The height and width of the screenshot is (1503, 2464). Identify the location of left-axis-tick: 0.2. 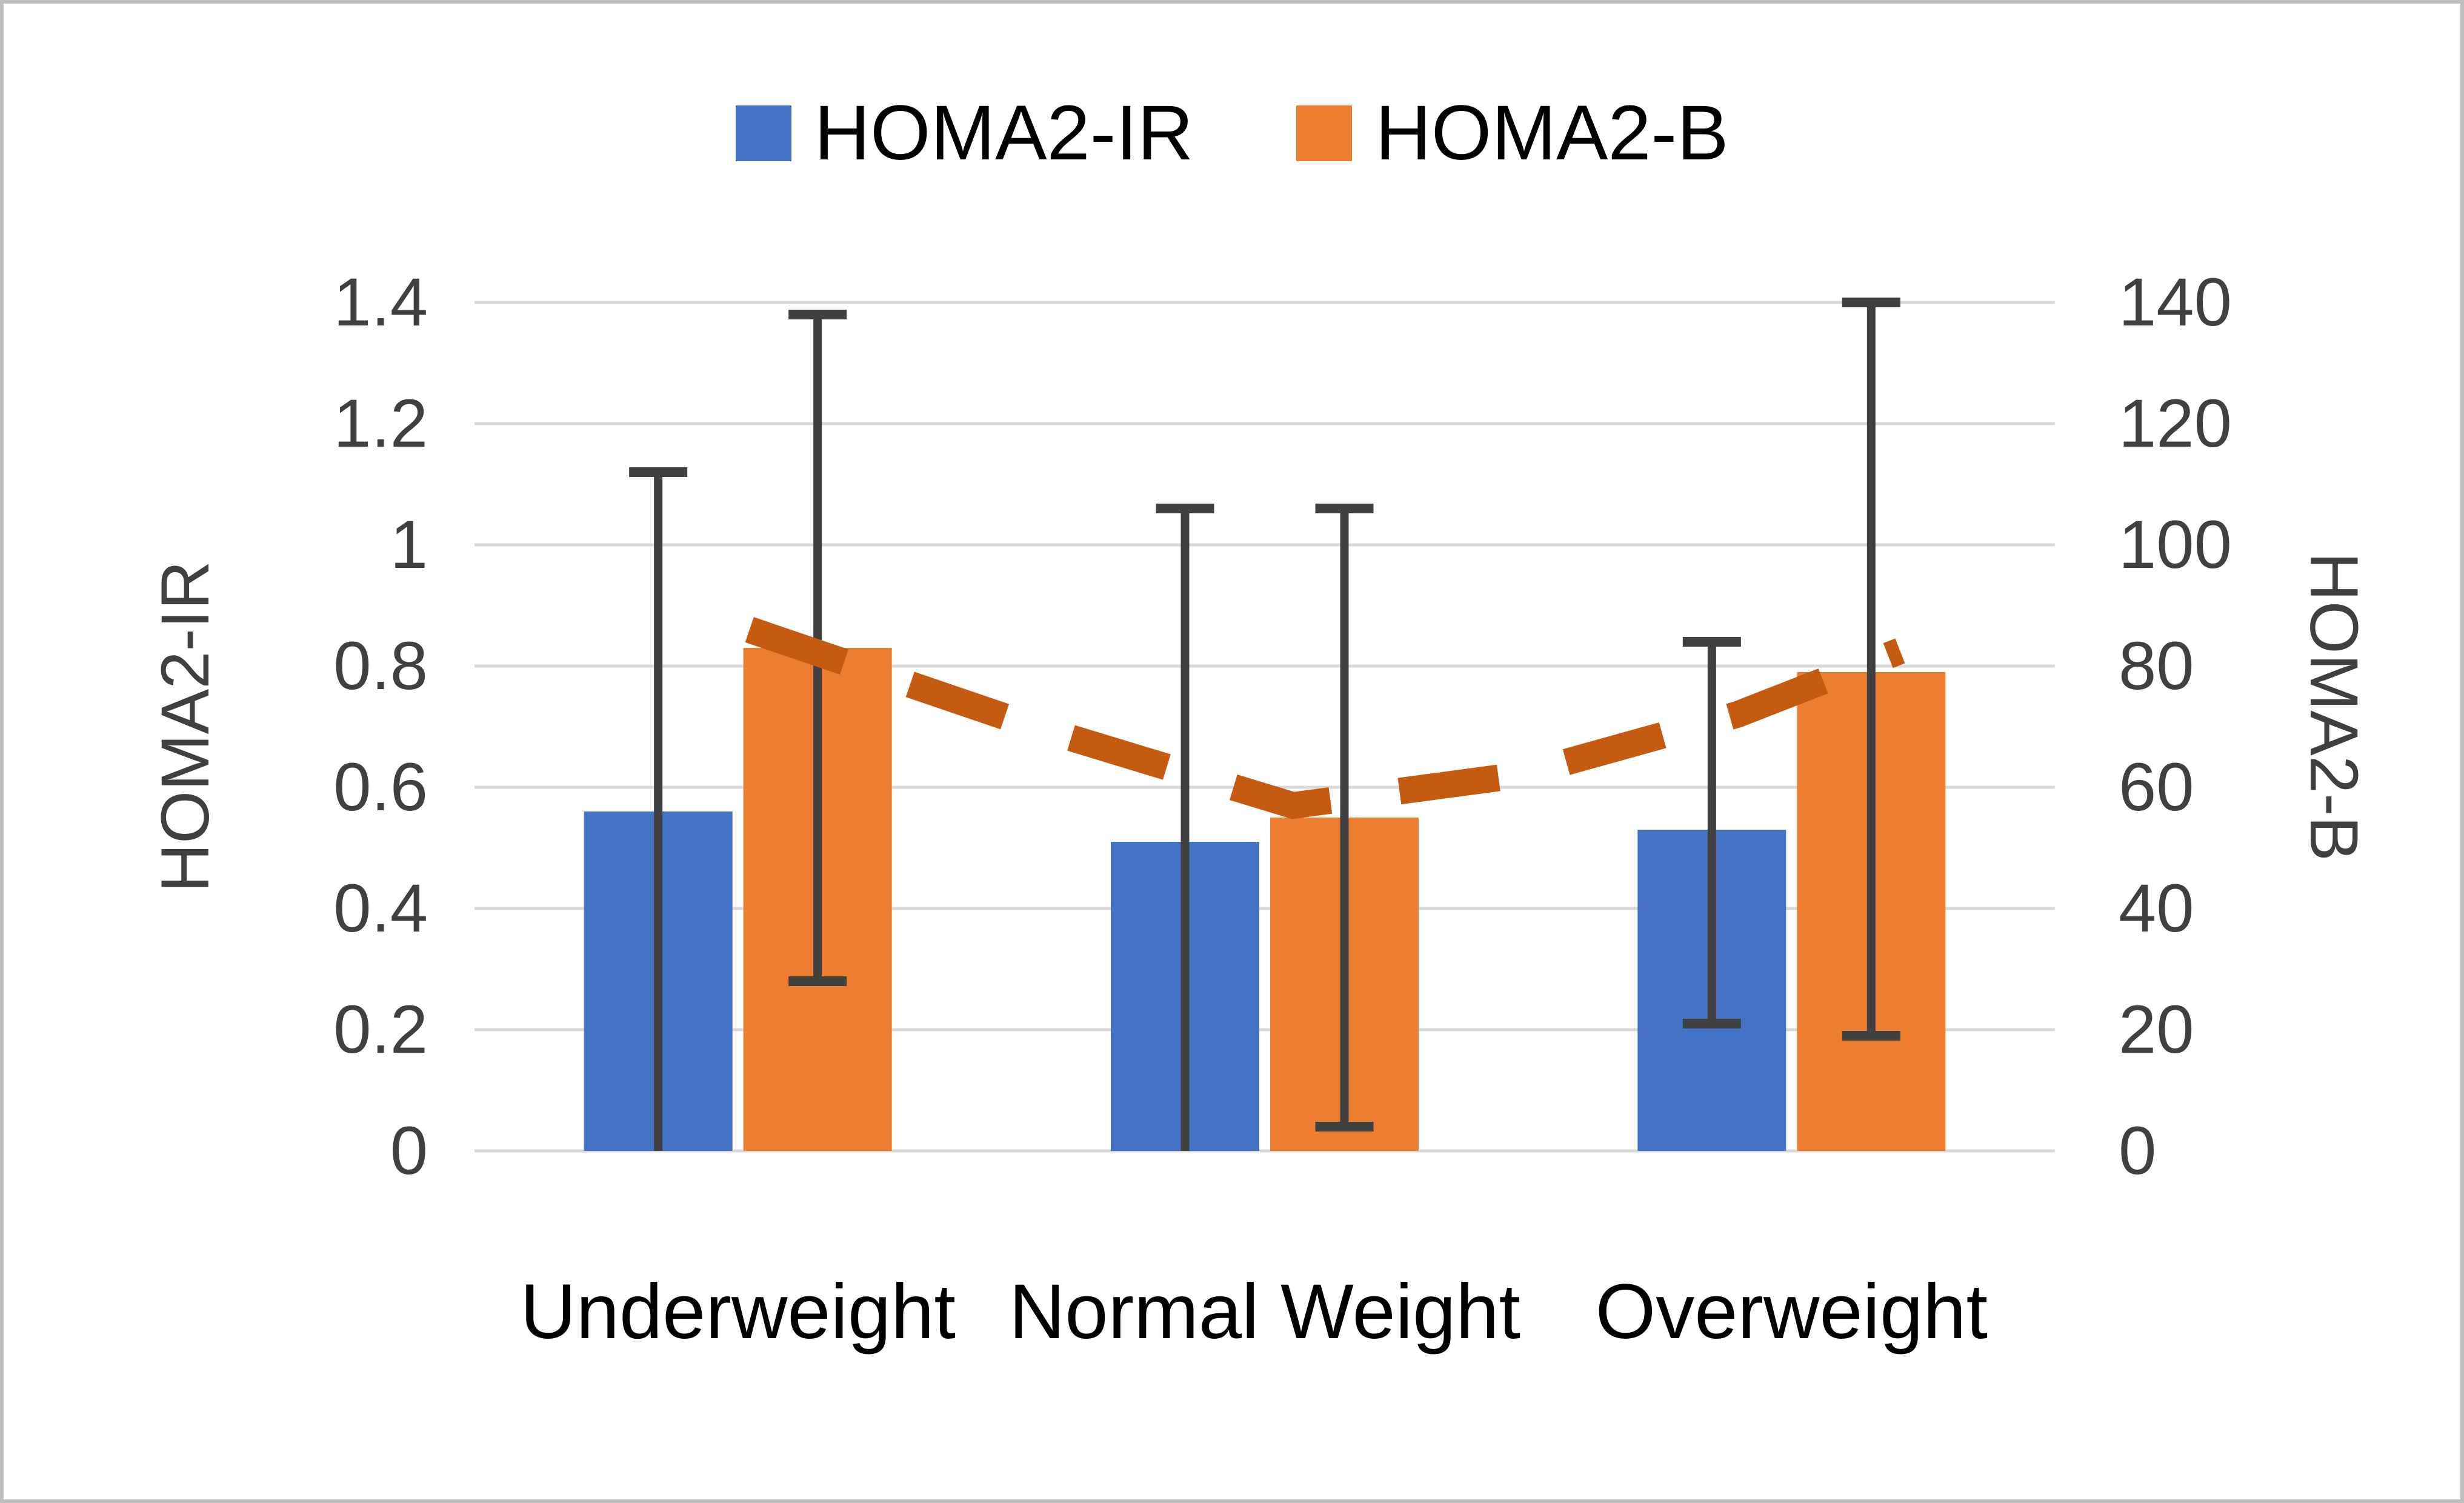
(380, 1029).